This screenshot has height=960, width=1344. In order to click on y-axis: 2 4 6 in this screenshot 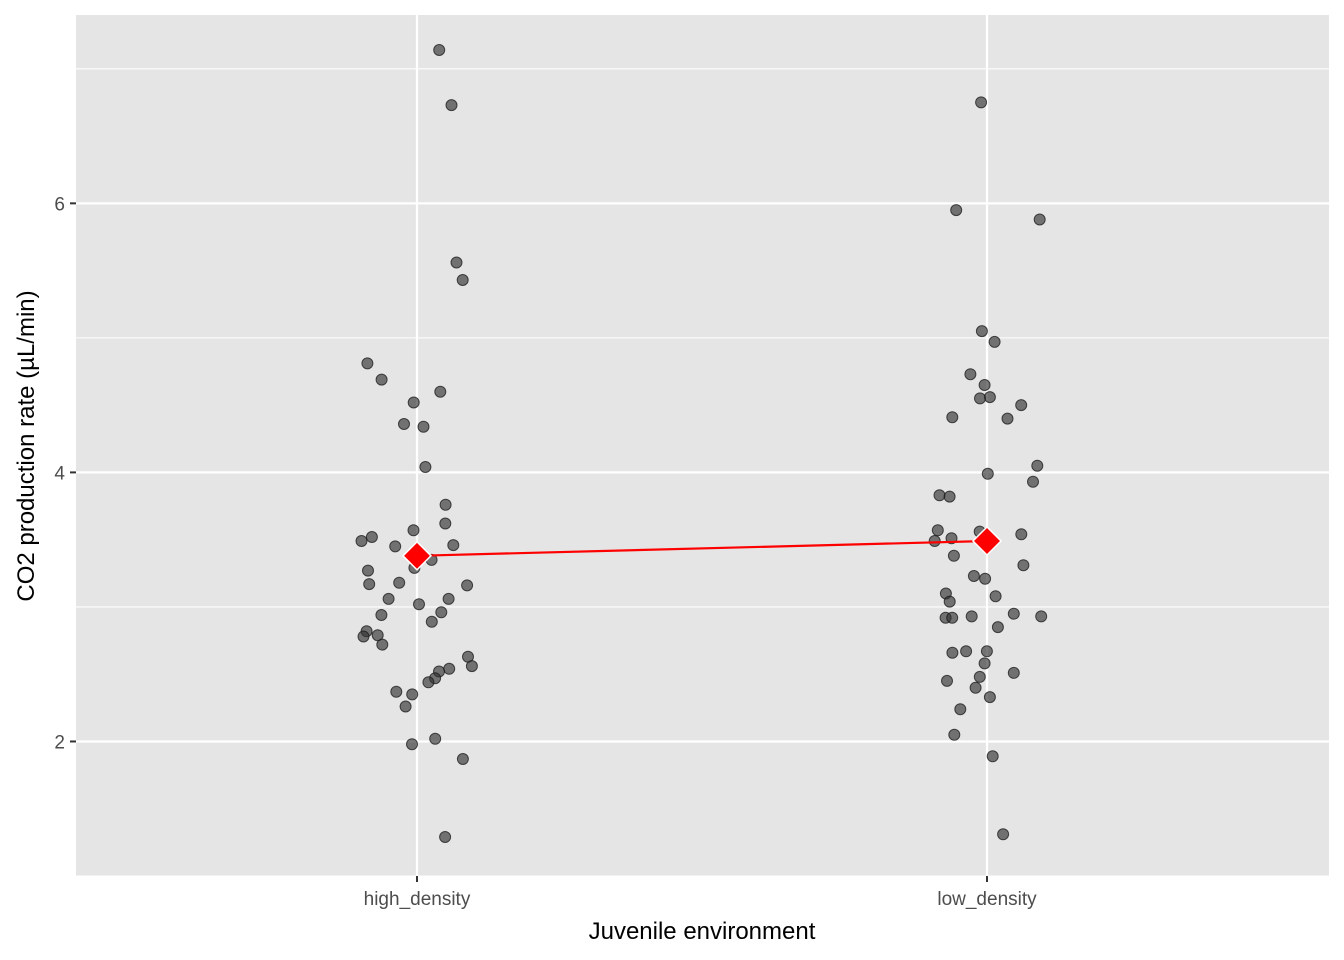, I will do `click(65, 473)`.